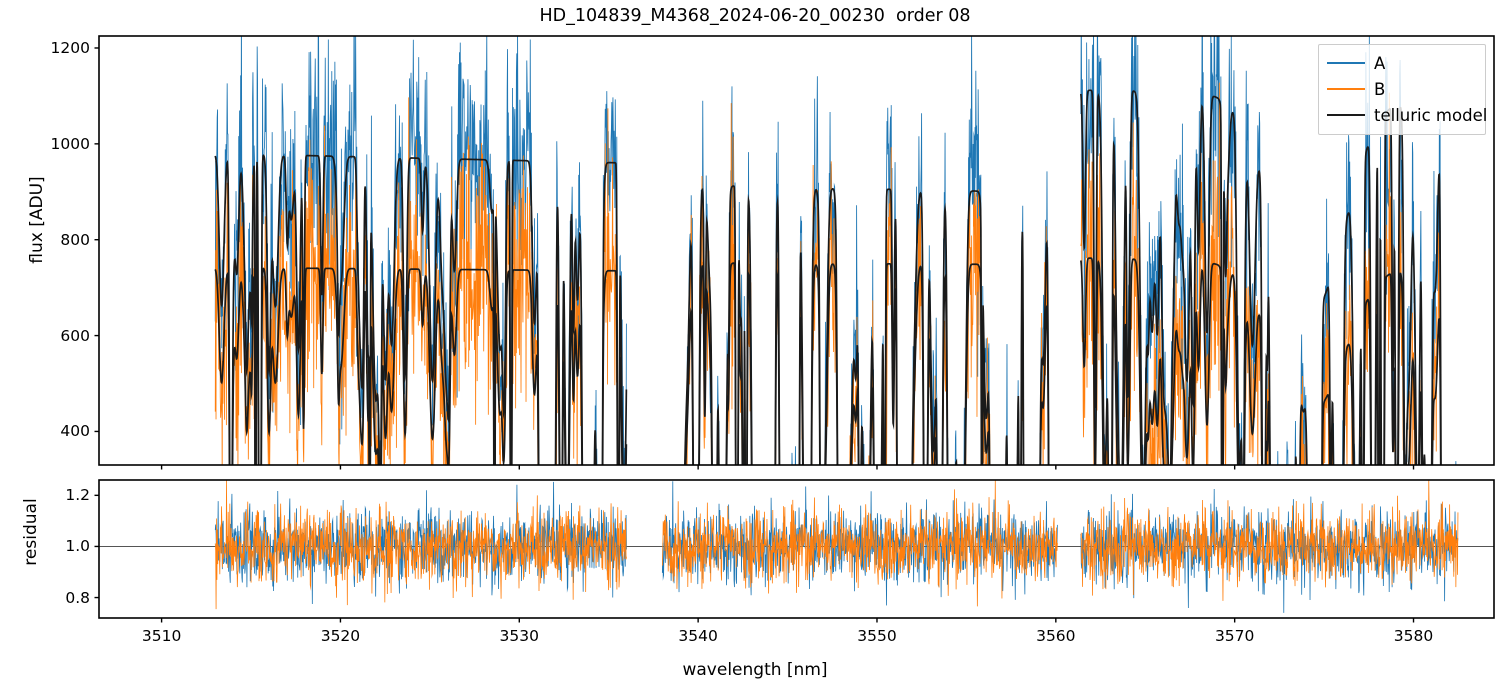 The height and width of the screenshot is (696, 1510). I want to click on legend-item-a: A, so click(1402, 63).